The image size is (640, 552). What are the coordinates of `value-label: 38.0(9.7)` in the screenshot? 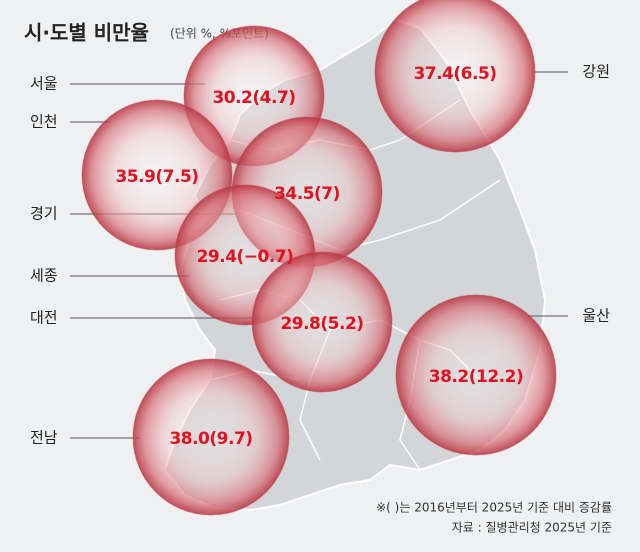 It's located at (210, 439).